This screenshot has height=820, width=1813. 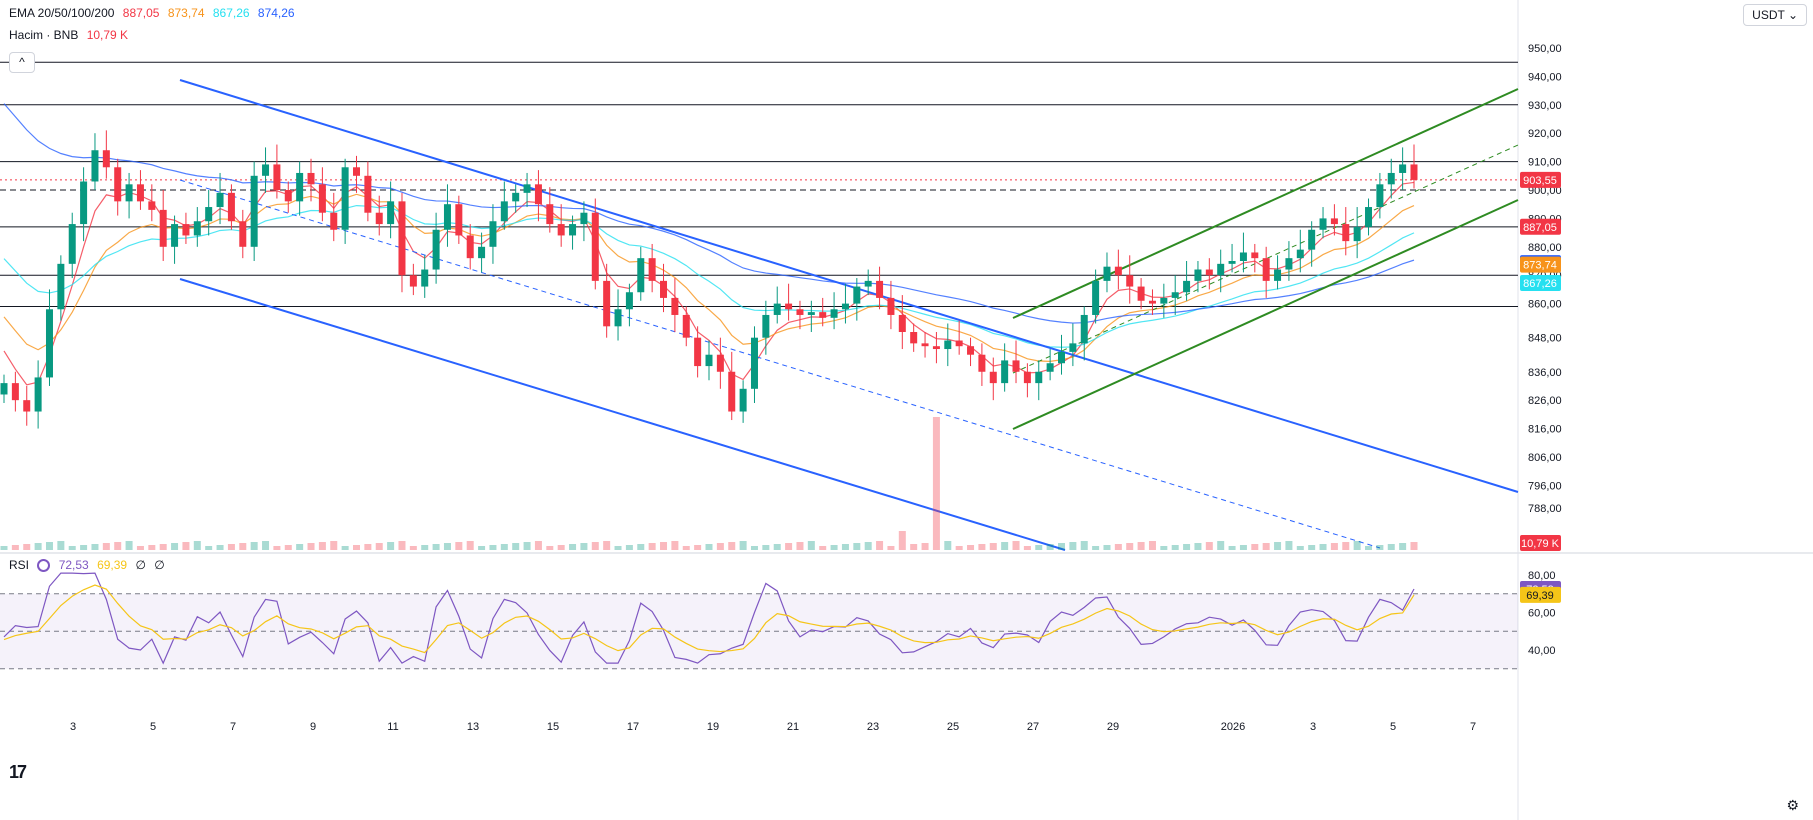 I want to click on volume-legend-title: Hacim · BNB, so click(x=44, y=35).